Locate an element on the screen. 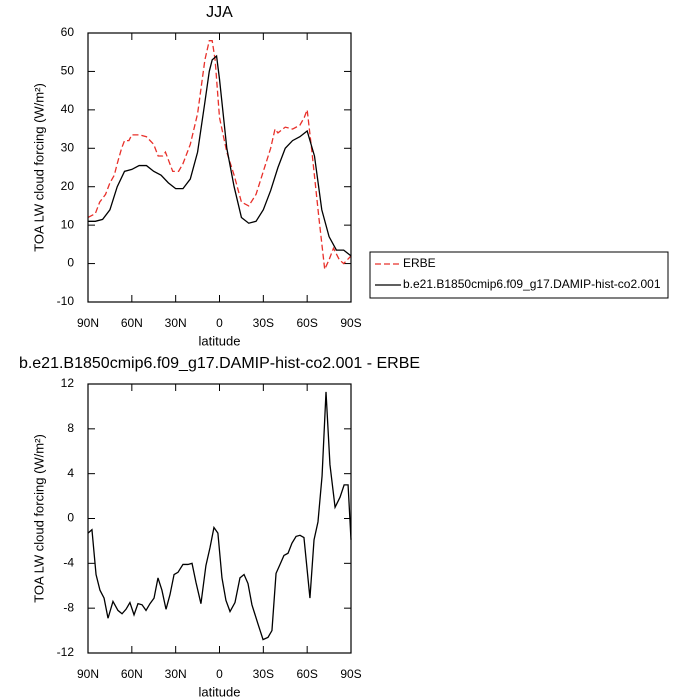 The height and width of the screenshot is (700, 700). y-tick-label: 8 is located at coordinates (70, 428).